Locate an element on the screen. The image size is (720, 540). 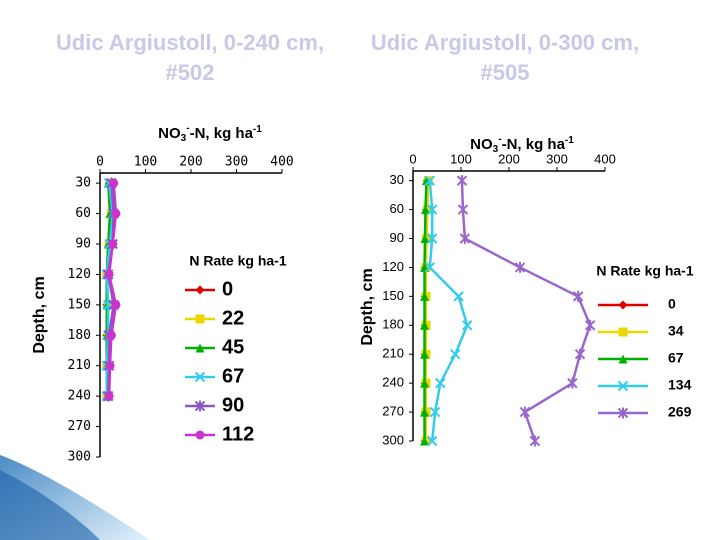
x-axis-label: NO3--N, kg ha-1 is located at coordinates (522, 144).